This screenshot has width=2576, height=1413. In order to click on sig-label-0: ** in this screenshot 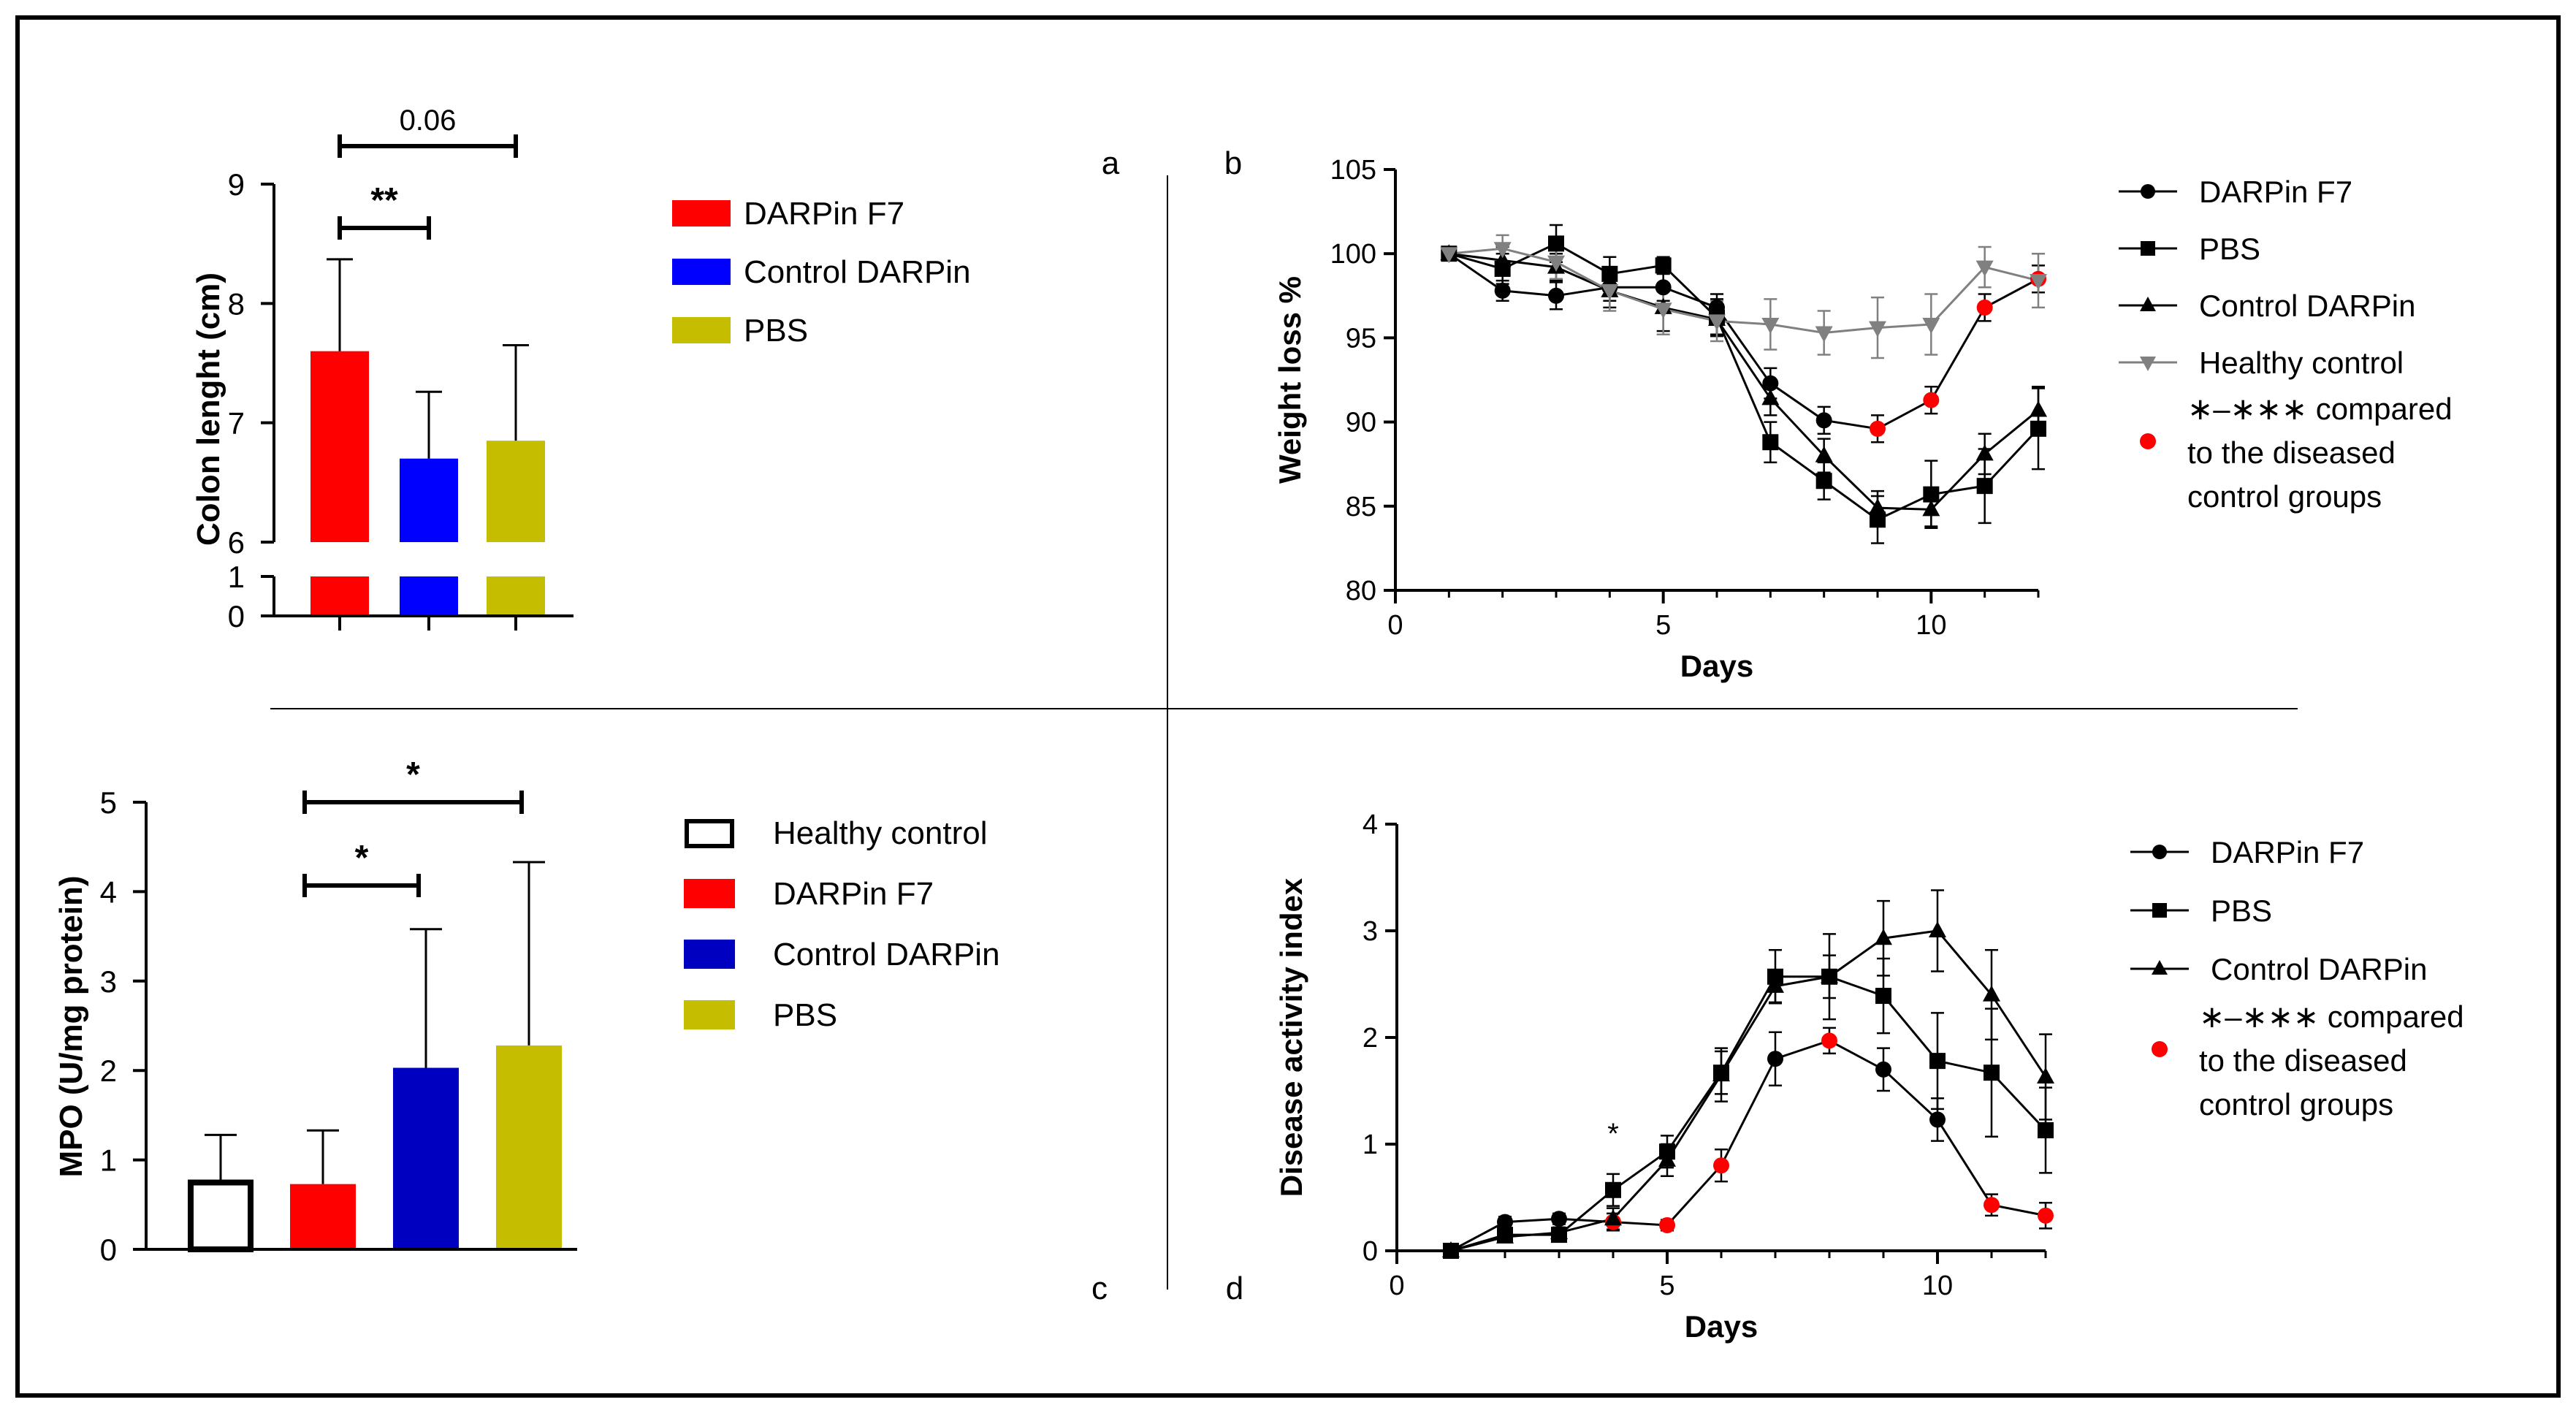, I will do `click(384, 201)`.